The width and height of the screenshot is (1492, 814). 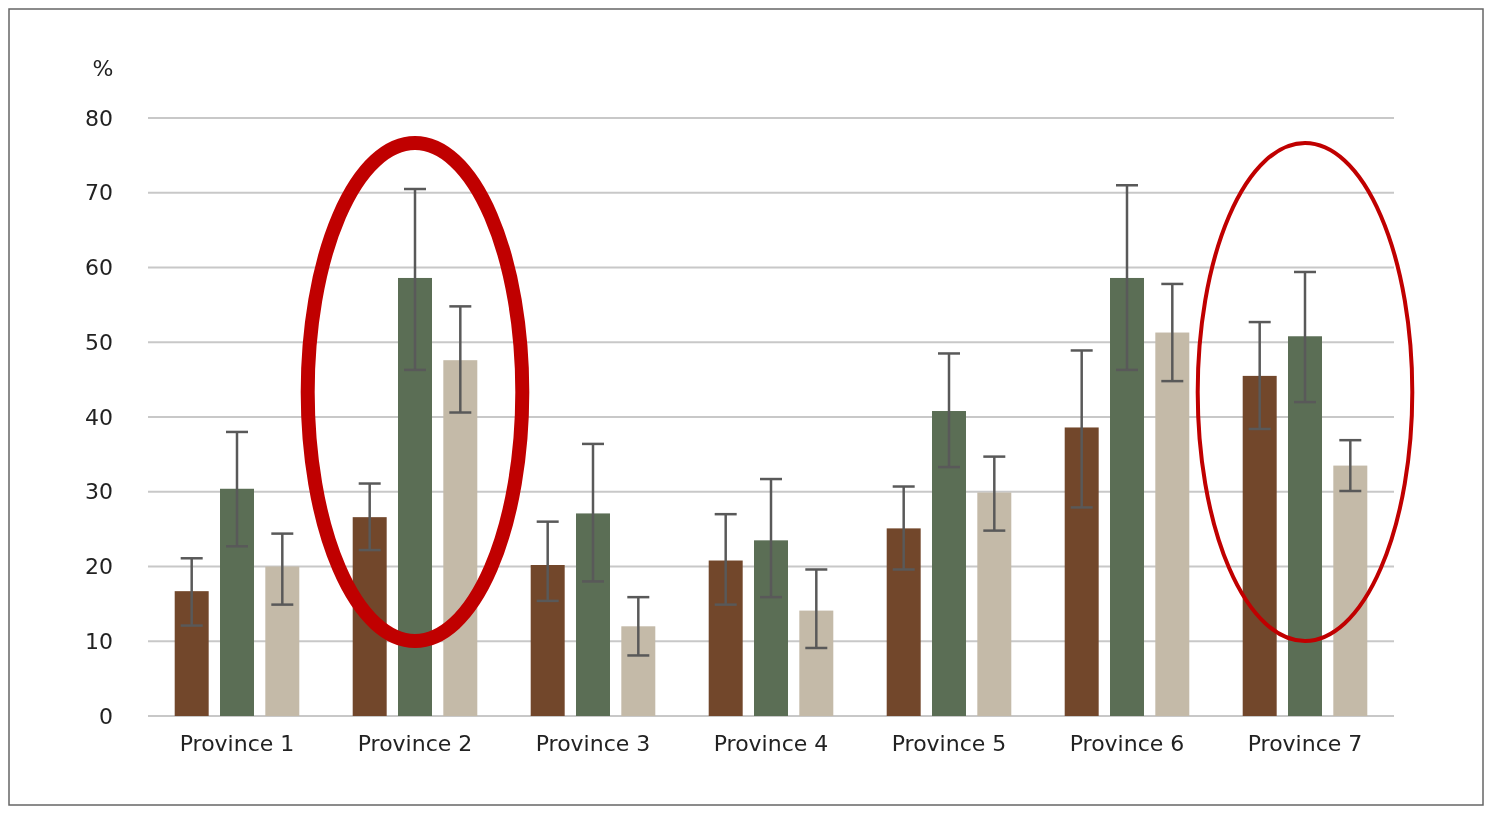 What do you see at coordinates (99, 567) in the screenshot?
I see `y-tick-label: 20` at bounding box center [99, 567].